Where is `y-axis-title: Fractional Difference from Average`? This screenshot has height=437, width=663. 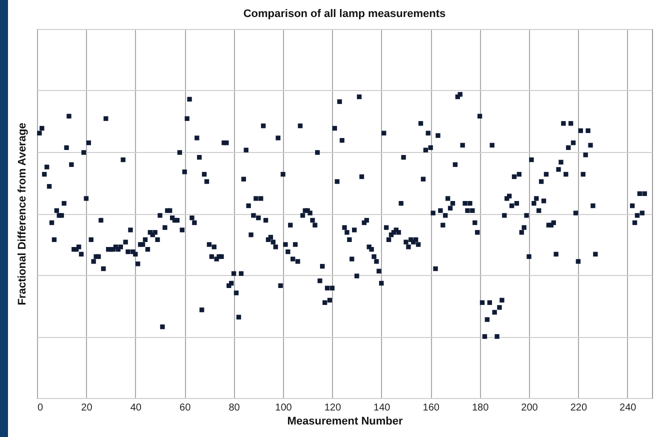
y-axis-title: Fractional Difference from Average is located at coordinates (22, 214).